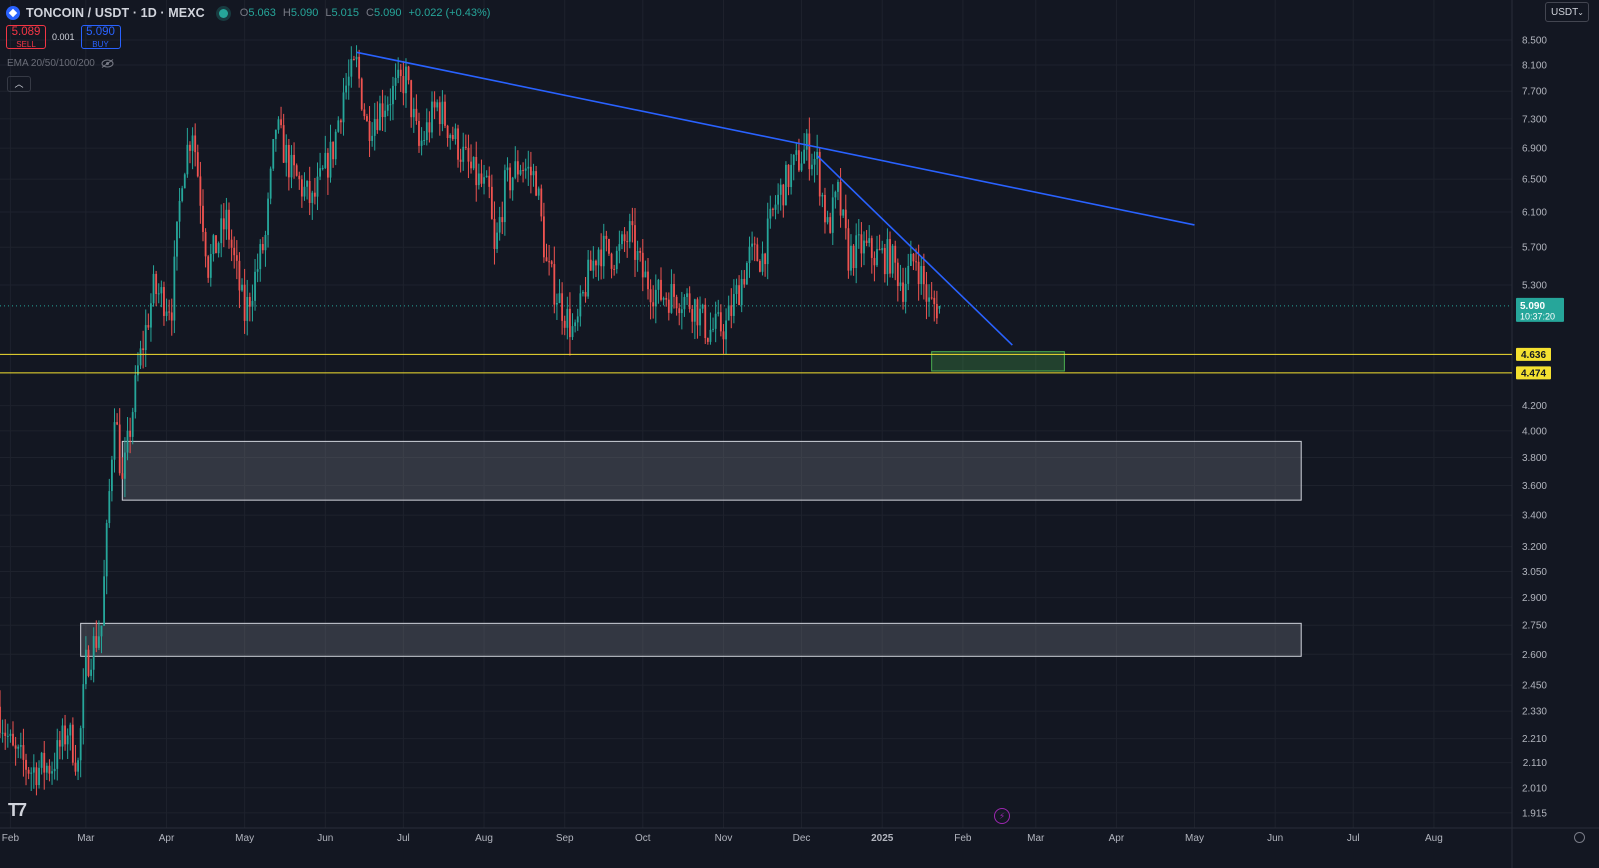  What do you see at coordinates (107, 63) in the screenshot?
I see `hidden-eye-icon` at bounding box center [107, 63].